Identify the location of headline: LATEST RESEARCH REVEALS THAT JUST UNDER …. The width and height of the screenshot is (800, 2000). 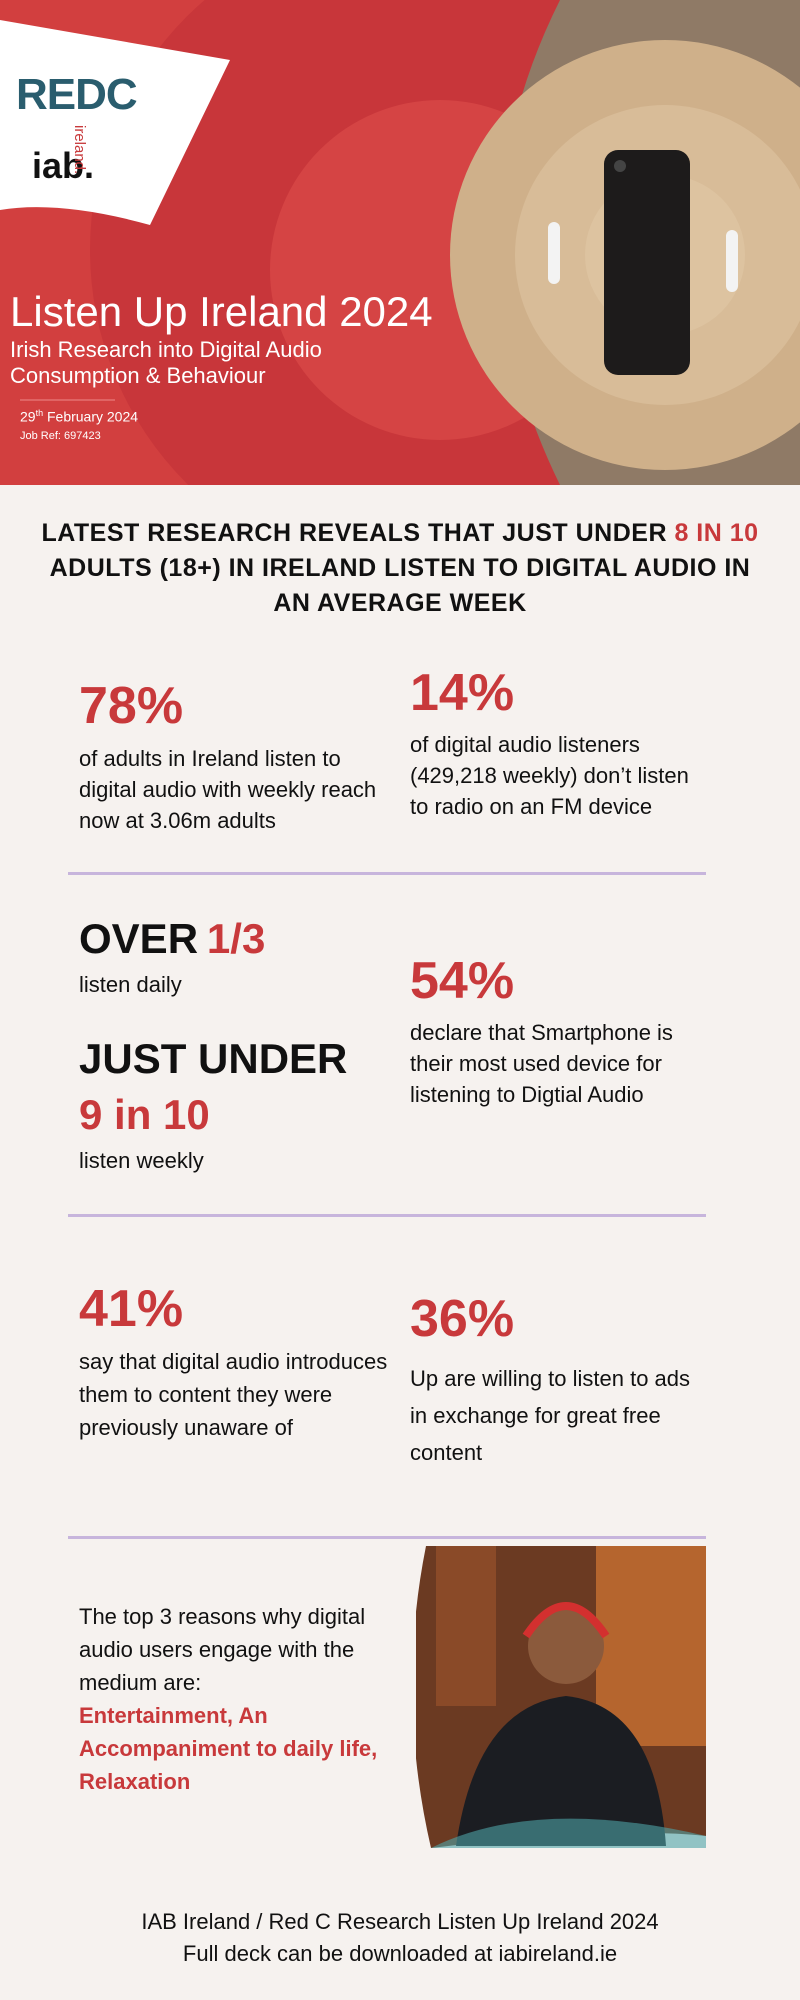
(400, 568).